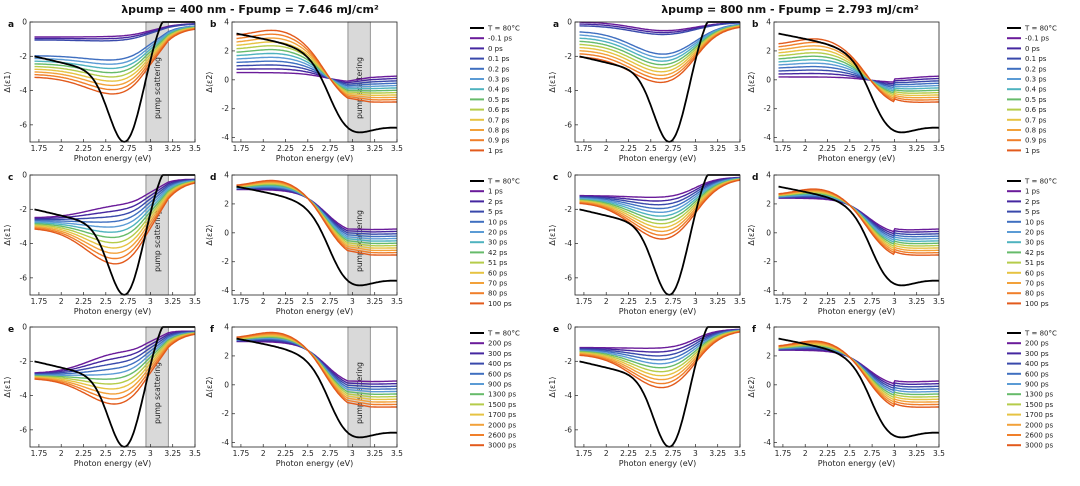 The height and width of the screenshot is (486, 1080). I want to click on legend-label: 1300 ps, so click(502, 395).